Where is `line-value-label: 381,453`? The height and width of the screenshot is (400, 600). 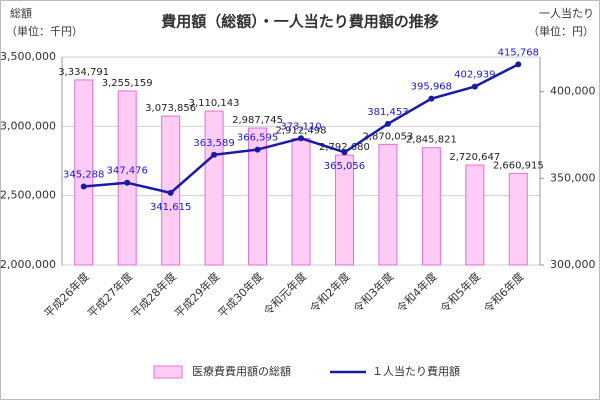 line-value-label: 381,453 is located at coordinates (387, 112).